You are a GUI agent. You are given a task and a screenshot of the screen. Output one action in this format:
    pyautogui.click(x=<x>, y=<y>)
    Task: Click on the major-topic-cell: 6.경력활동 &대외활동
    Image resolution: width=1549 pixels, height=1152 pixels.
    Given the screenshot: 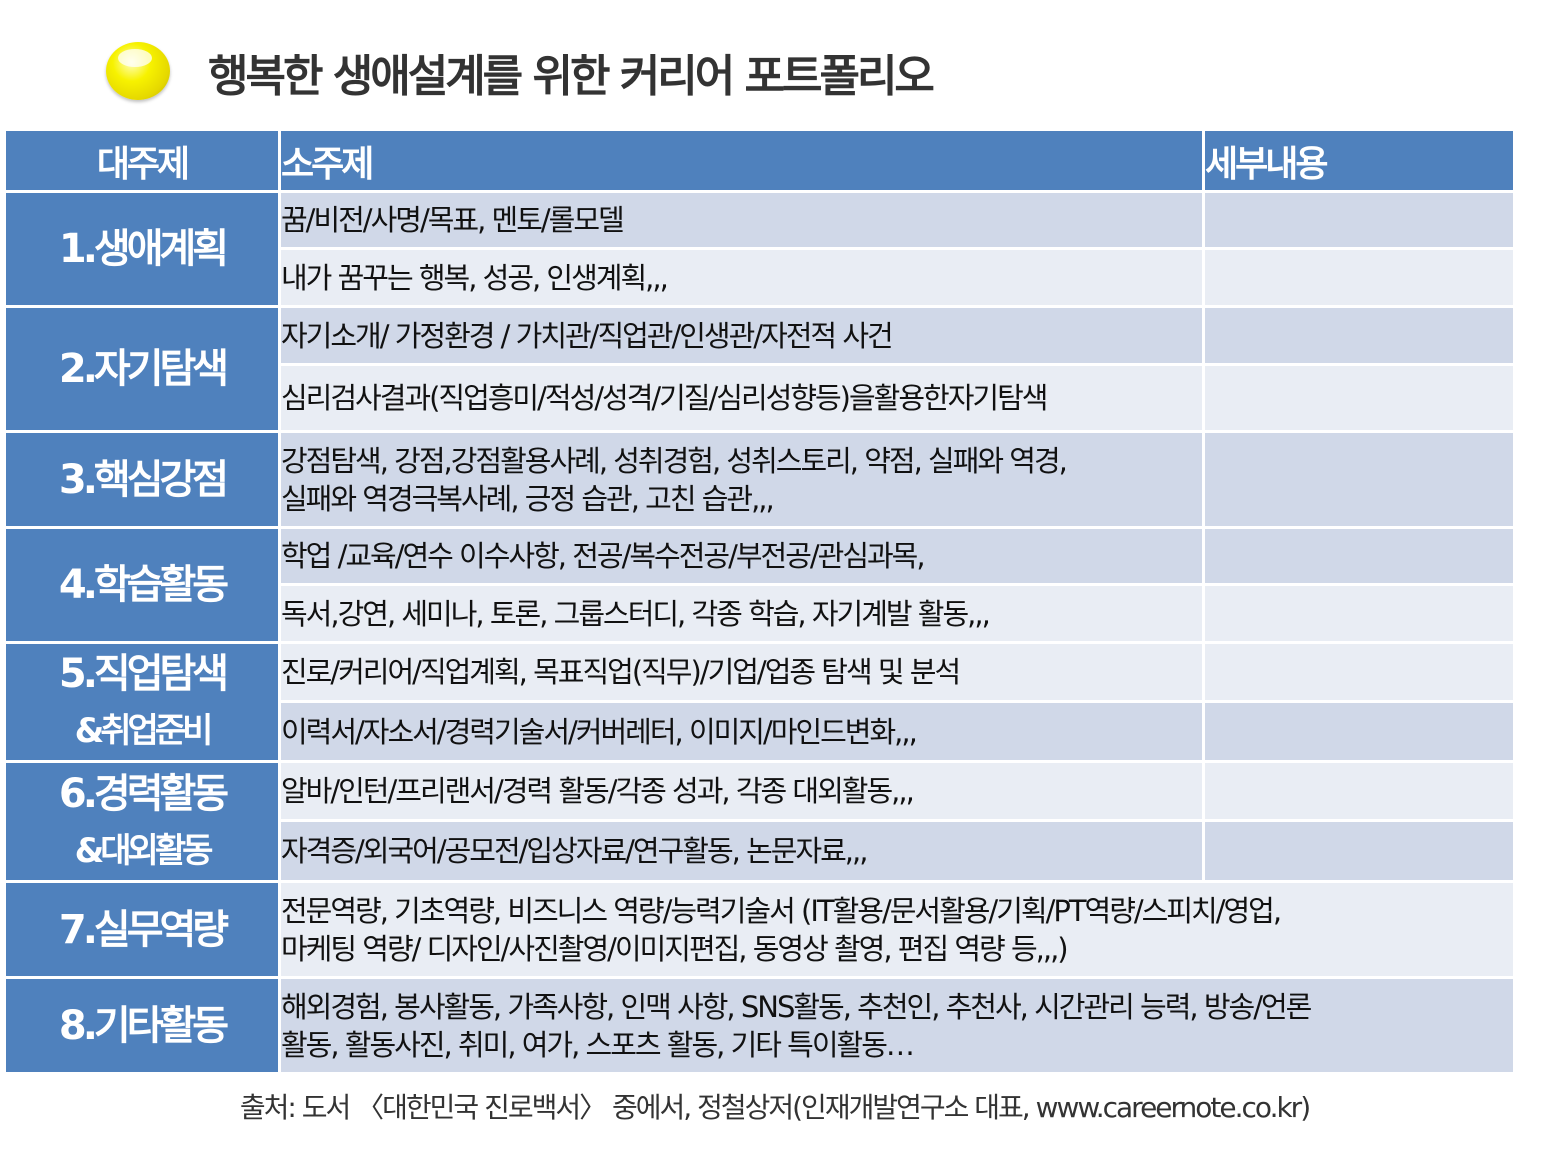 What is the action you would take?
    pyautogui.click(x=142, y=821)
    